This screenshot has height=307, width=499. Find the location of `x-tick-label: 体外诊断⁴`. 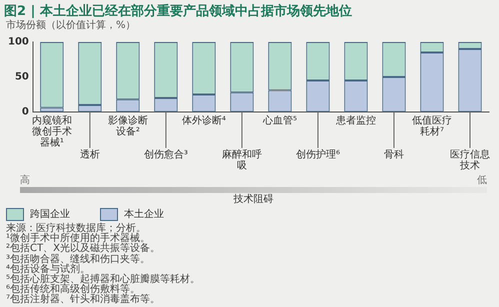

x-tick-label: 体外诊断⁴ is located at coordinates (204, 120).